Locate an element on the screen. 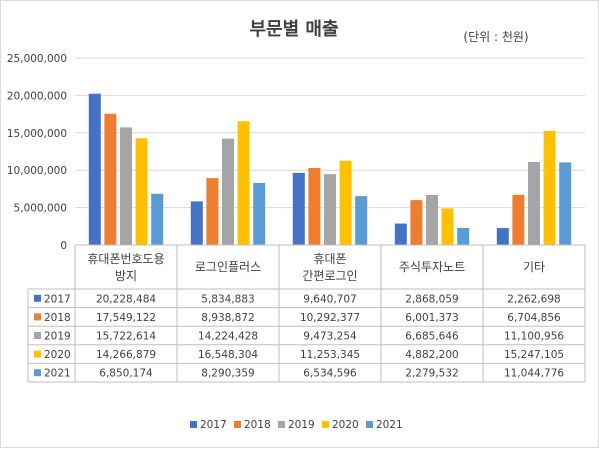 The image size is (599, 452). legend-label: 2018 is located at coordinates (257, 425).